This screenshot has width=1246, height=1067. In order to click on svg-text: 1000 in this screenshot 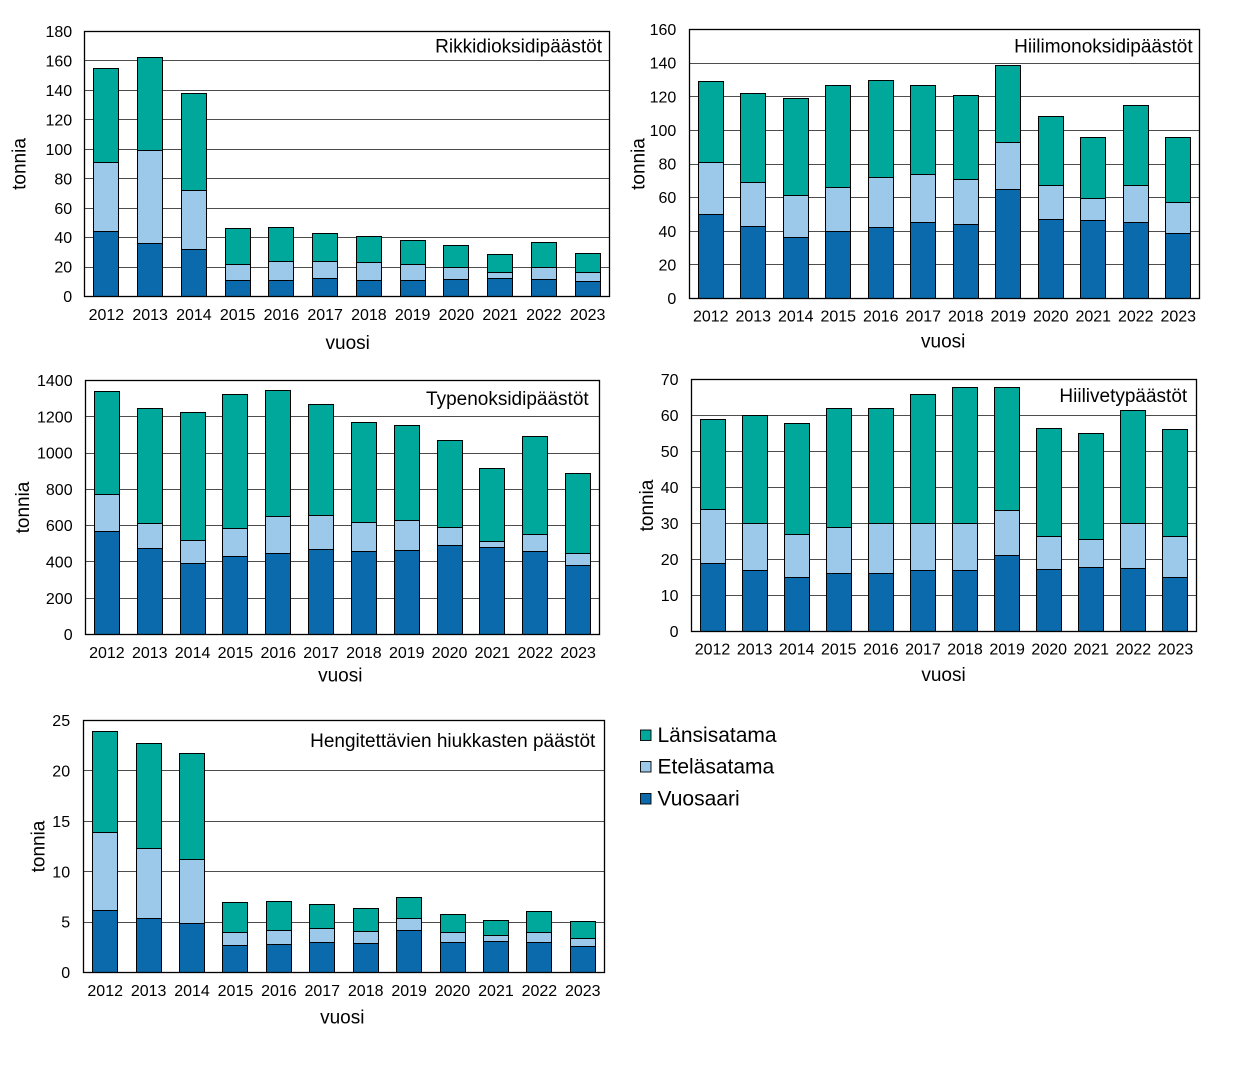, I will do `click(55, 454)`.